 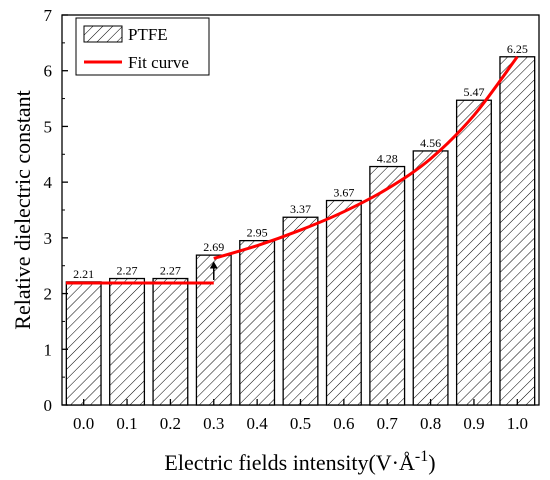 What do you see at coordinates (213, 247) in the screenshot?
I see `bar-value-label: 2.69` at bounding box center [213, 247].